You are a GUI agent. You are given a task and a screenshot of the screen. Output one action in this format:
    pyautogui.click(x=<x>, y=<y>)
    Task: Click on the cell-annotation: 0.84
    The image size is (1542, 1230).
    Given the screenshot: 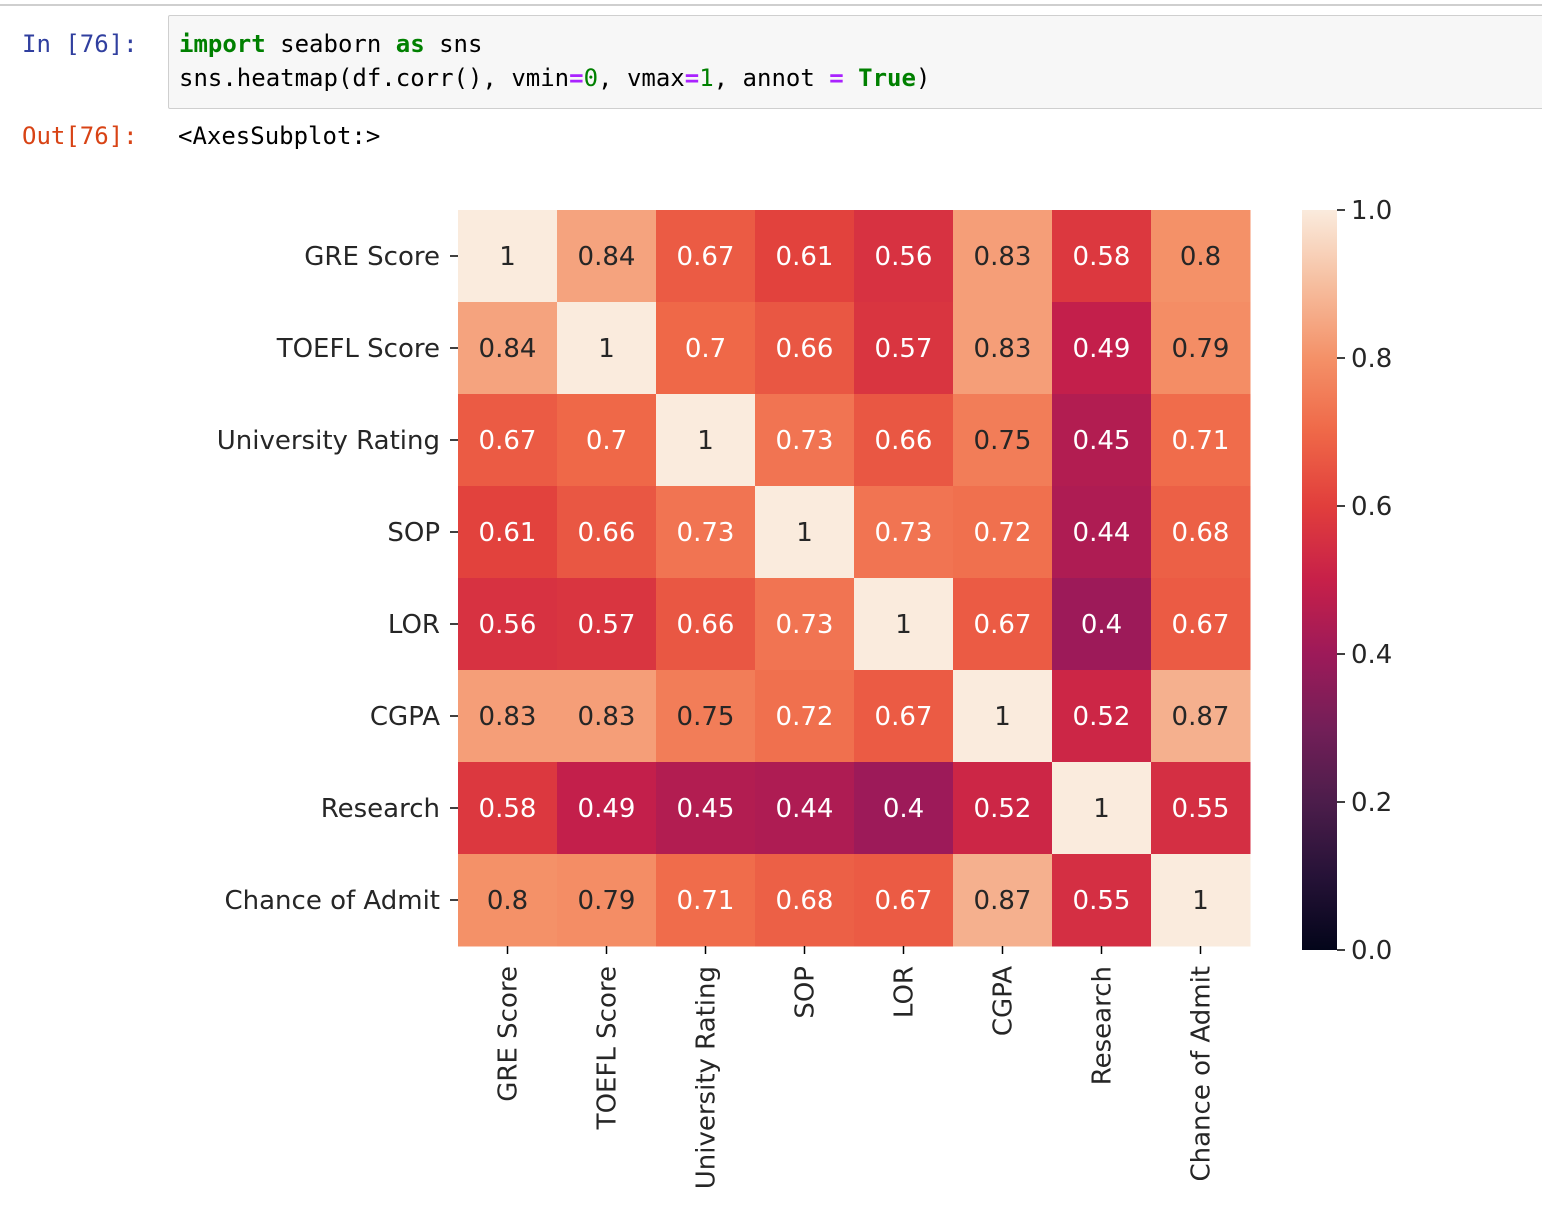 What is the action you would take?
    pyautogui.click(x=607, y=257)
    